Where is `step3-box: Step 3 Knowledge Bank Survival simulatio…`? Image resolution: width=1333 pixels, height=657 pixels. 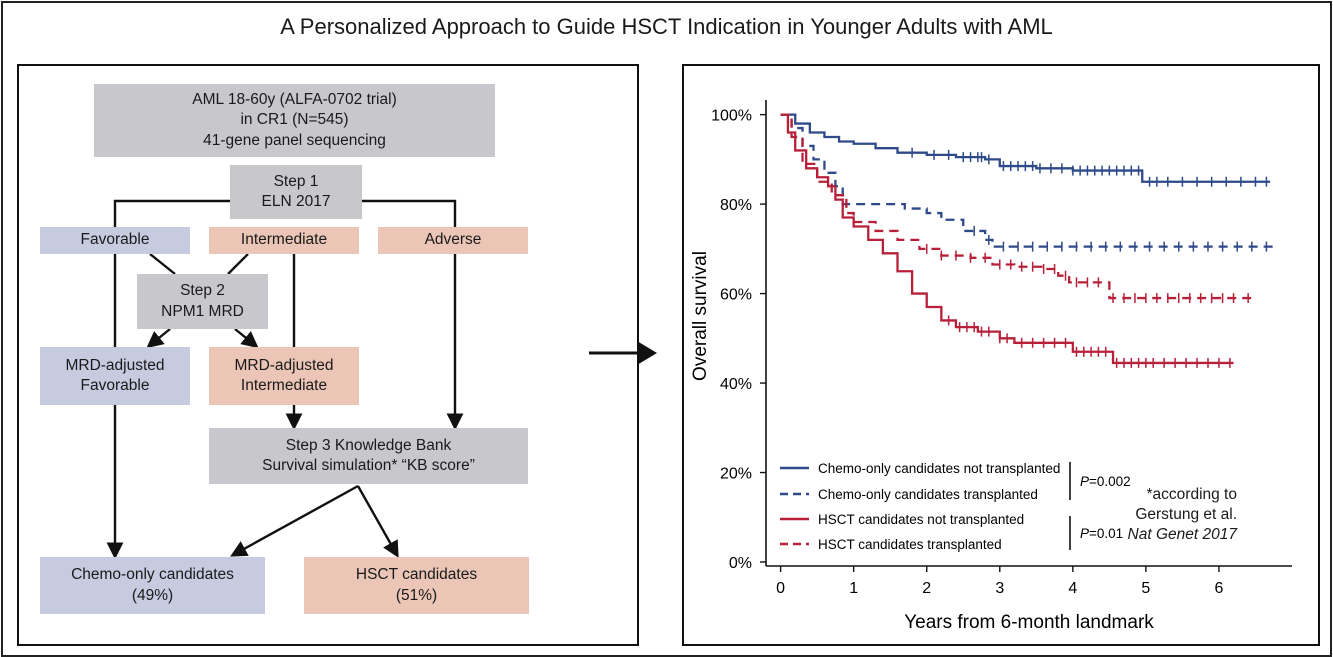 step3-box: Step 3 Knowledge Bank Survival simulatio… is located at coordinates (368, 456).